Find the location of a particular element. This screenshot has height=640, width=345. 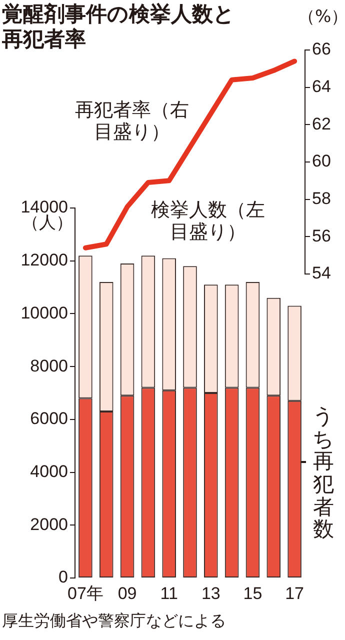

series-label: うち再犯者数 is located at coordinates (323, 473).